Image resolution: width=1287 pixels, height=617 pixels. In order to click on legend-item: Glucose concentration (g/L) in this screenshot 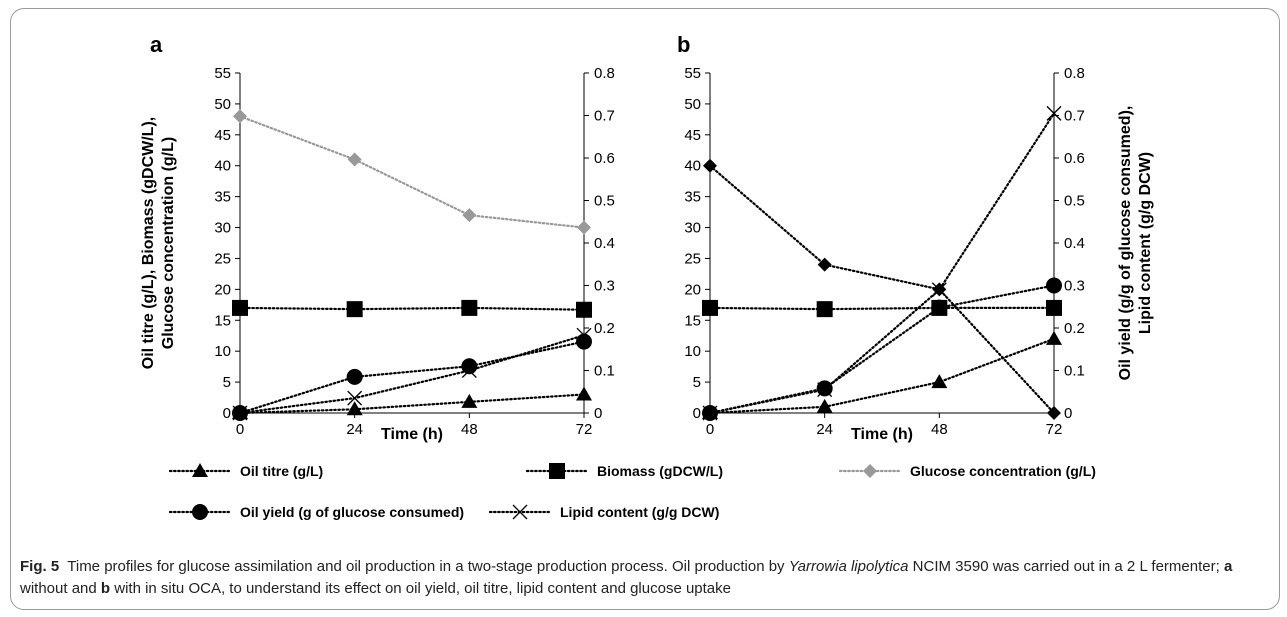, I will do `click(967, 471)`.